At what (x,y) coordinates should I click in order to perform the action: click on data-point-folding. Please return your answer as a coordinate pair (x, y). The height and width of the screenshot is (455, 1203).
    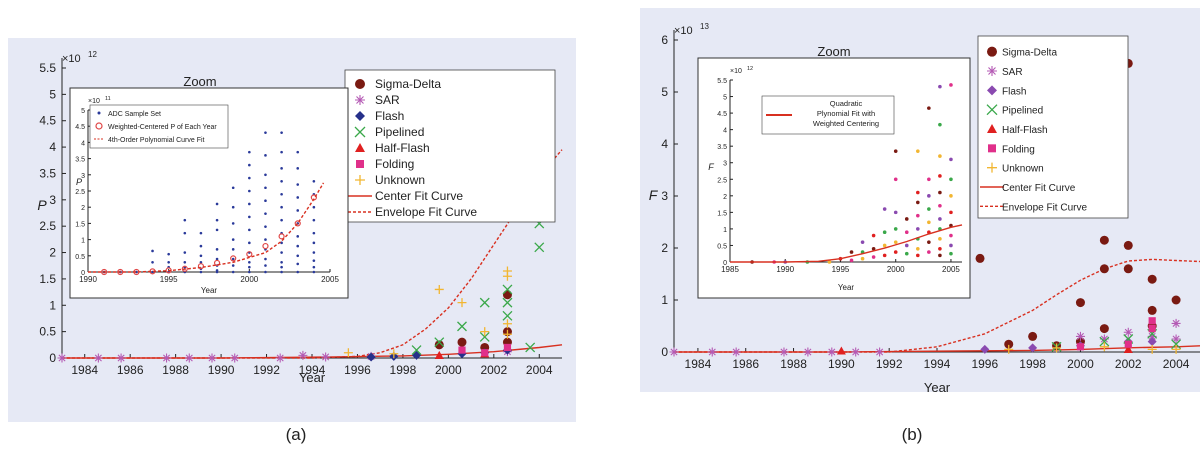
    Looking at the image, I should click on (1080, 347).